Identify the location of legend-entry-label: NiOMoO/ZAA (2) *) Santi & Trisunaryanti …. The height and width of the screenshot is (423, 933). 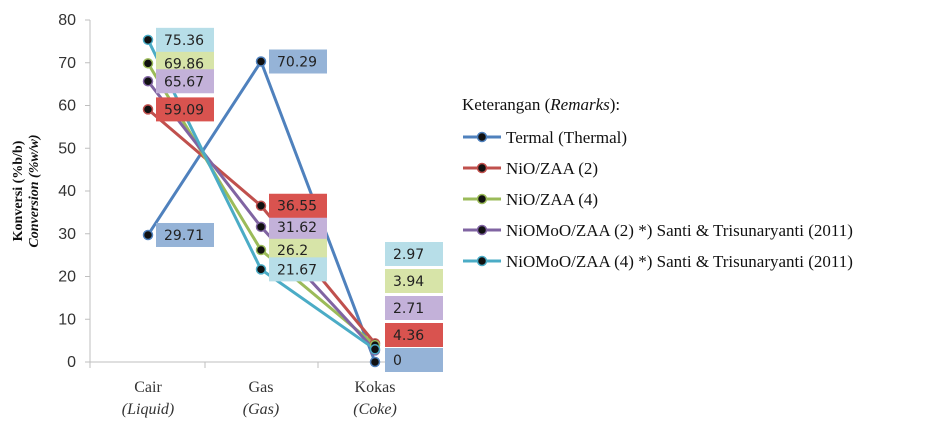
(679, 230).